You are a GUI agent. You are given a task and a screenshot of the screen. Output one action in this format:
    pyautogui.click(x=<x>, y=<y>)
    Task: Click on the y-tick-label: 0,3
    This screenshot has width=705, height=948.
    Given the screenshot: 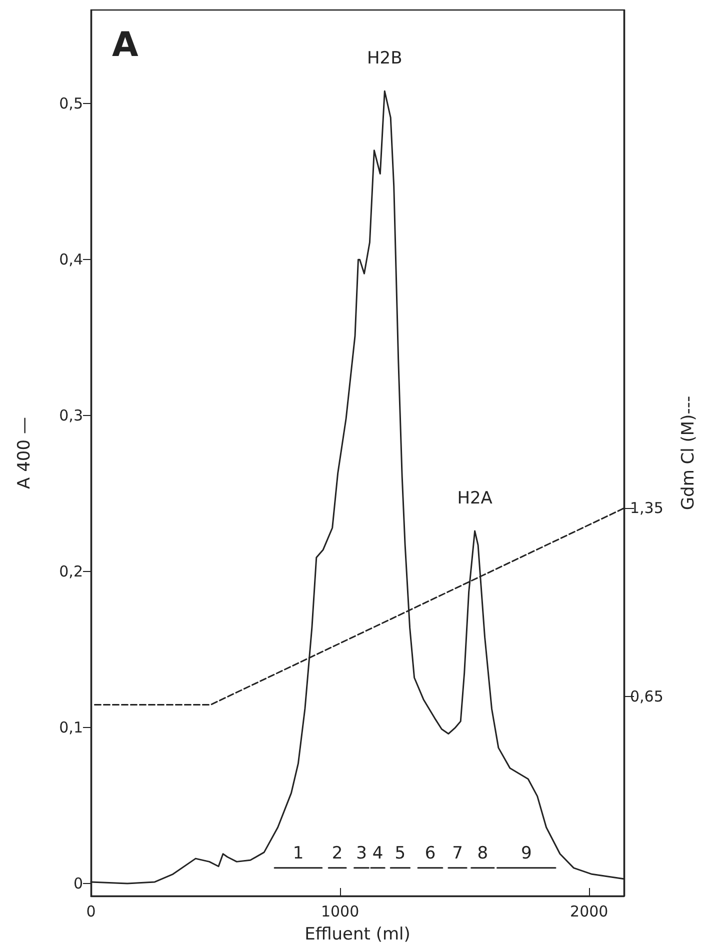 What is the action you would take?
    pyautogui.click(x=71, y=415)
    